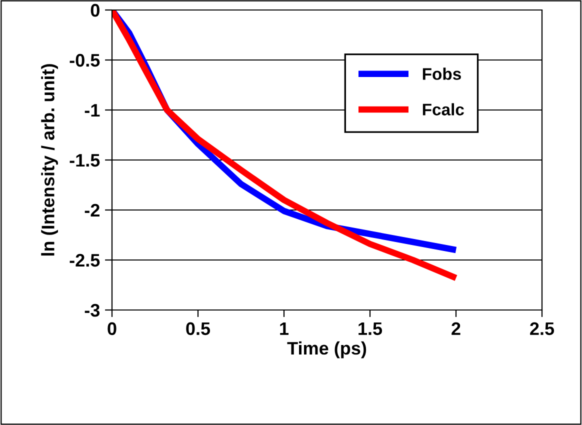  What do you see at coordinates (85, 160) in the screenshot?
I see `y-tick-label: -1.5` at bounding box center [85, 160].